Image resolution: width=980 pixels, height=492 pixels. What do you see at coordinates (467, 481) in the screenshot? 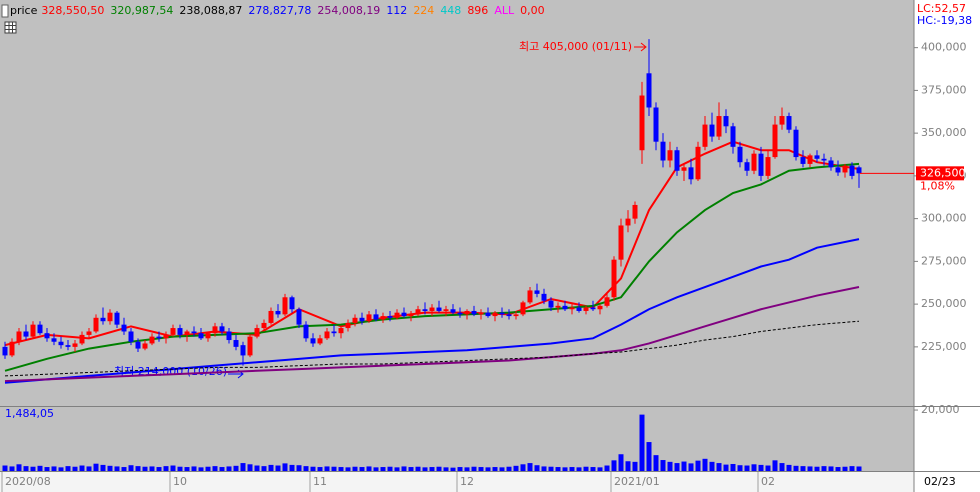
I see `x-tick-label: 12` at bounding box center [467, 481].